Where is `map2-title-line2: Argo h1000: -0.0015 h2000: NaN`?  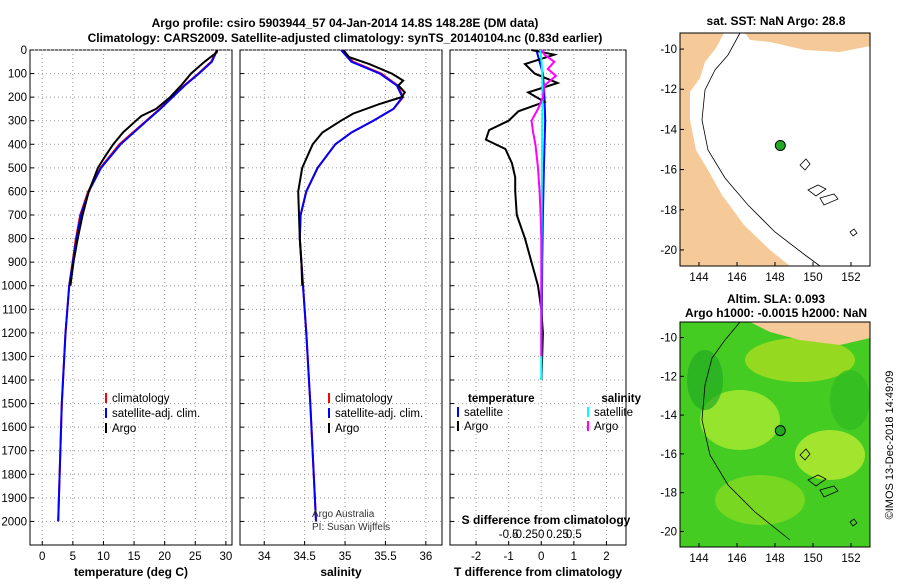 map2-title-line2: Argo h1000: -0.0015 h2000: NaN is located at coordinates (776, 313).